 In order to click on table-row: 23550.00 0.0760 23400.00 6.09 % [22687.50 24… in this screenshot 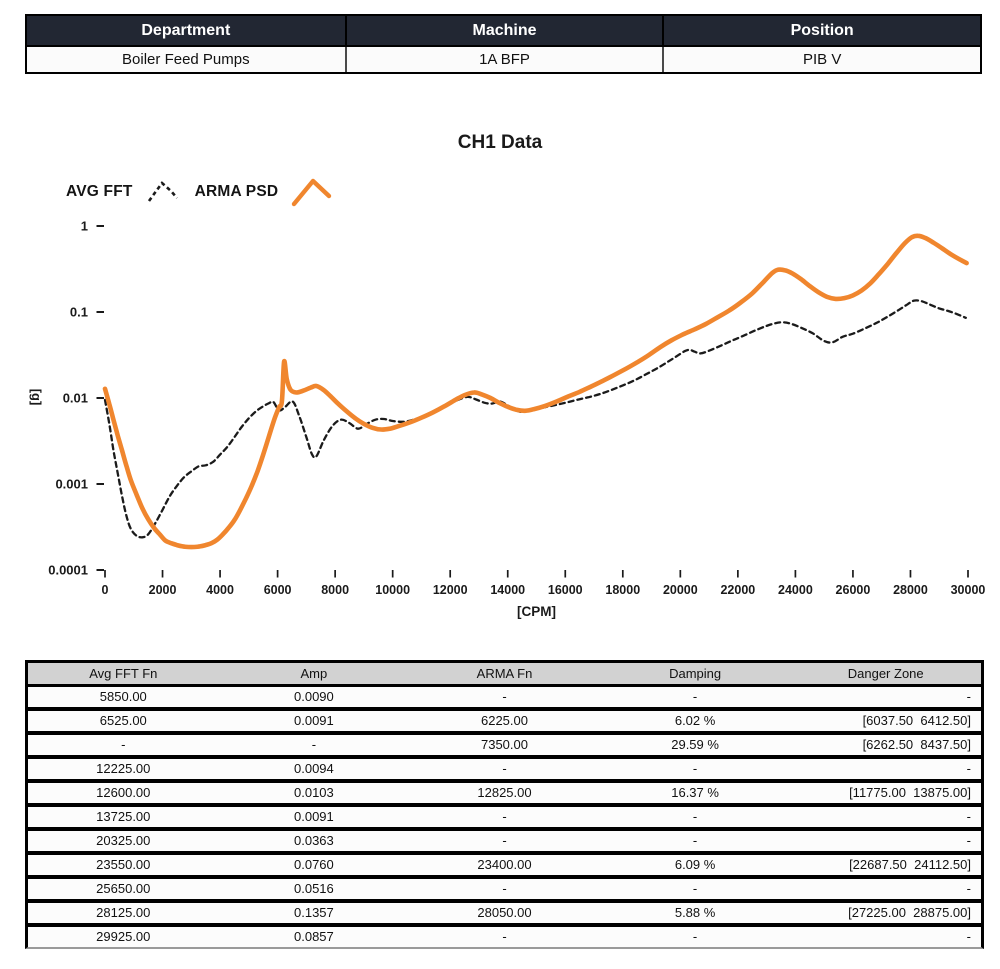, I will do `click(504, 867)`.